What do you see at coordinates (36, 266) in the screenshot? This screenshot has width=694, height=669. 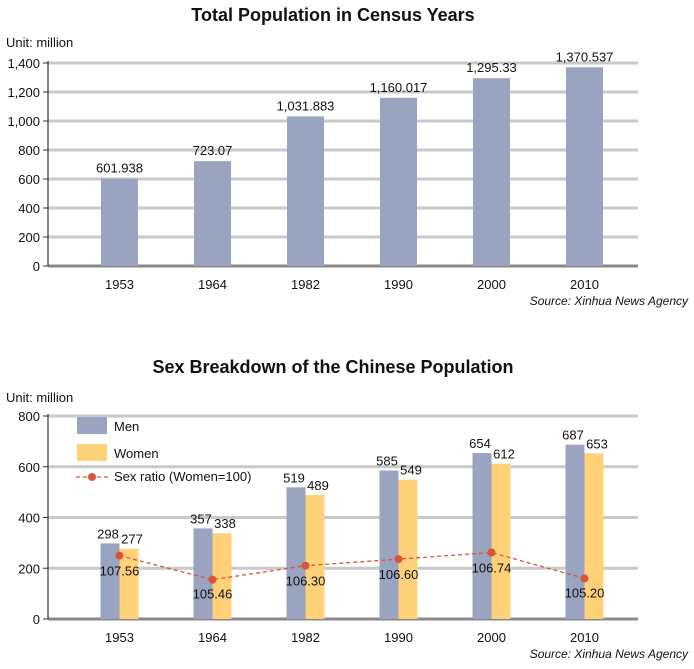 I see `chart1-ytick-label: 0` at bounding box center [36, 266].